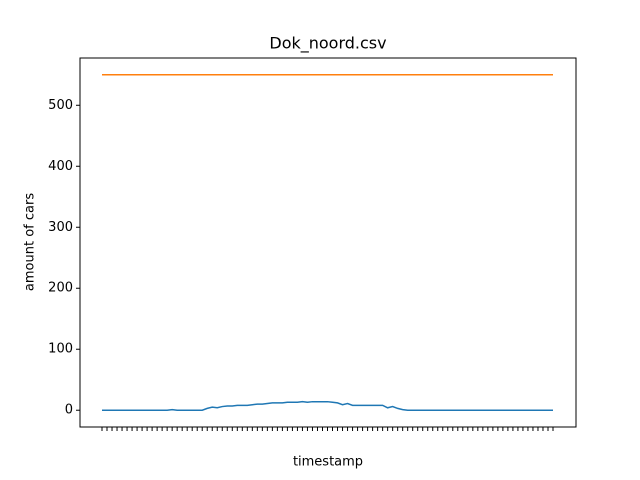 The image size is (640, 480). Describe the element at coordinates (60, 288) in the screenshot. I see `y-tick-label: 200` at that location.